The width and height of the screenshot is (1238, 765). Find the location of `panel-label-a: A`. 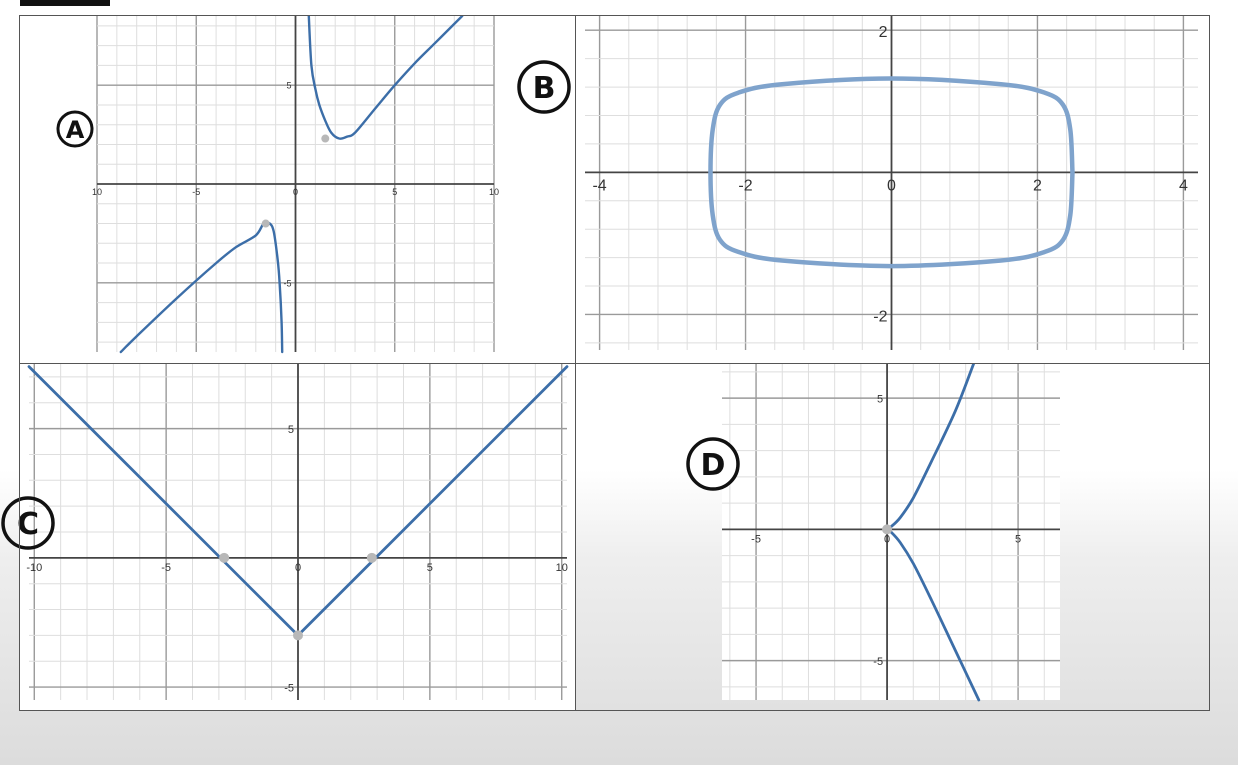

panel-label-a: A is located at coordinates (75, 129).